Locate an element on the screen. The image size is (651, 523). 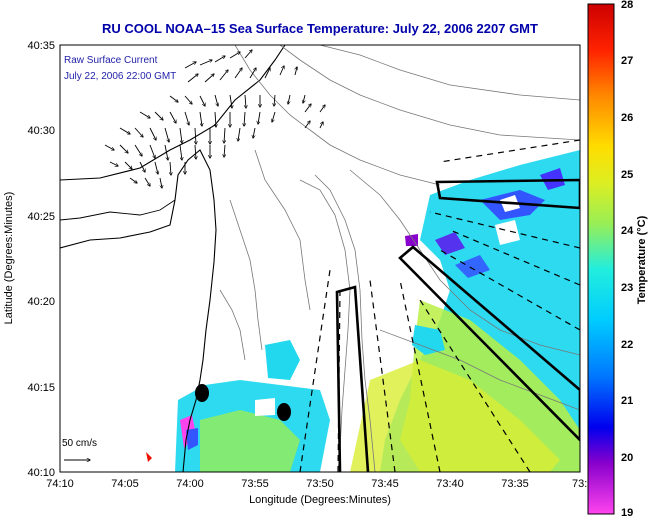
x-tick-label: 73:50 is located at coordinates (320, 484).